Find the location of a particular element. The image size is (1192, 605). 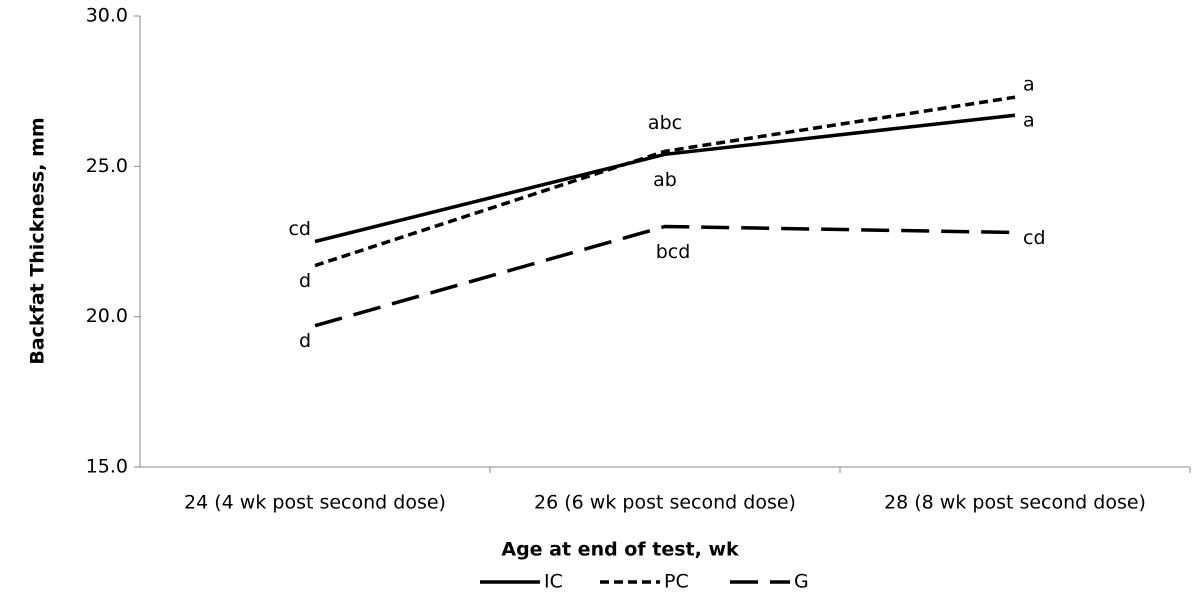

y-tick-label: 15.0 is located at coordinates (107, 467).